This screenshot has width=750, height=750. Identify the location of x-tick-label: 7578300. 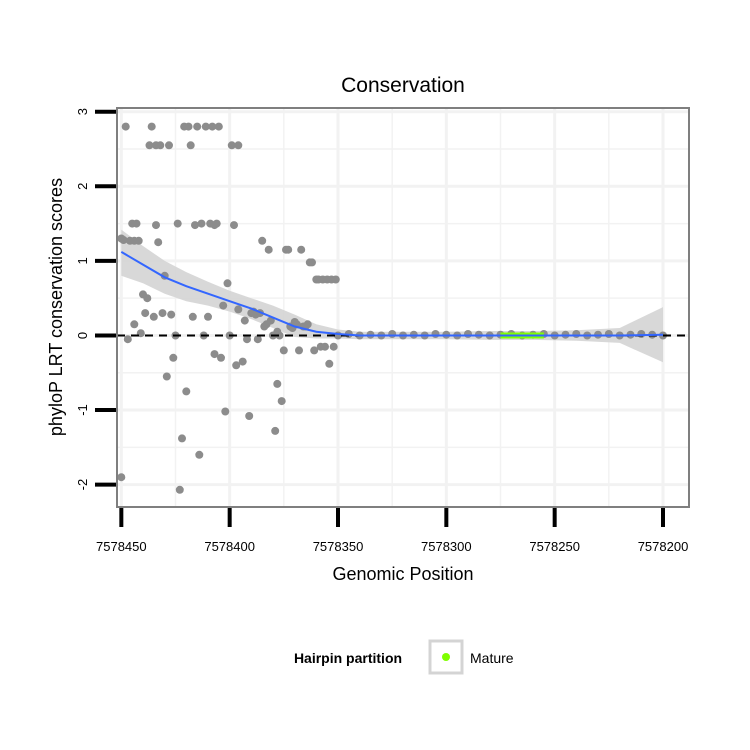
(446, 546).